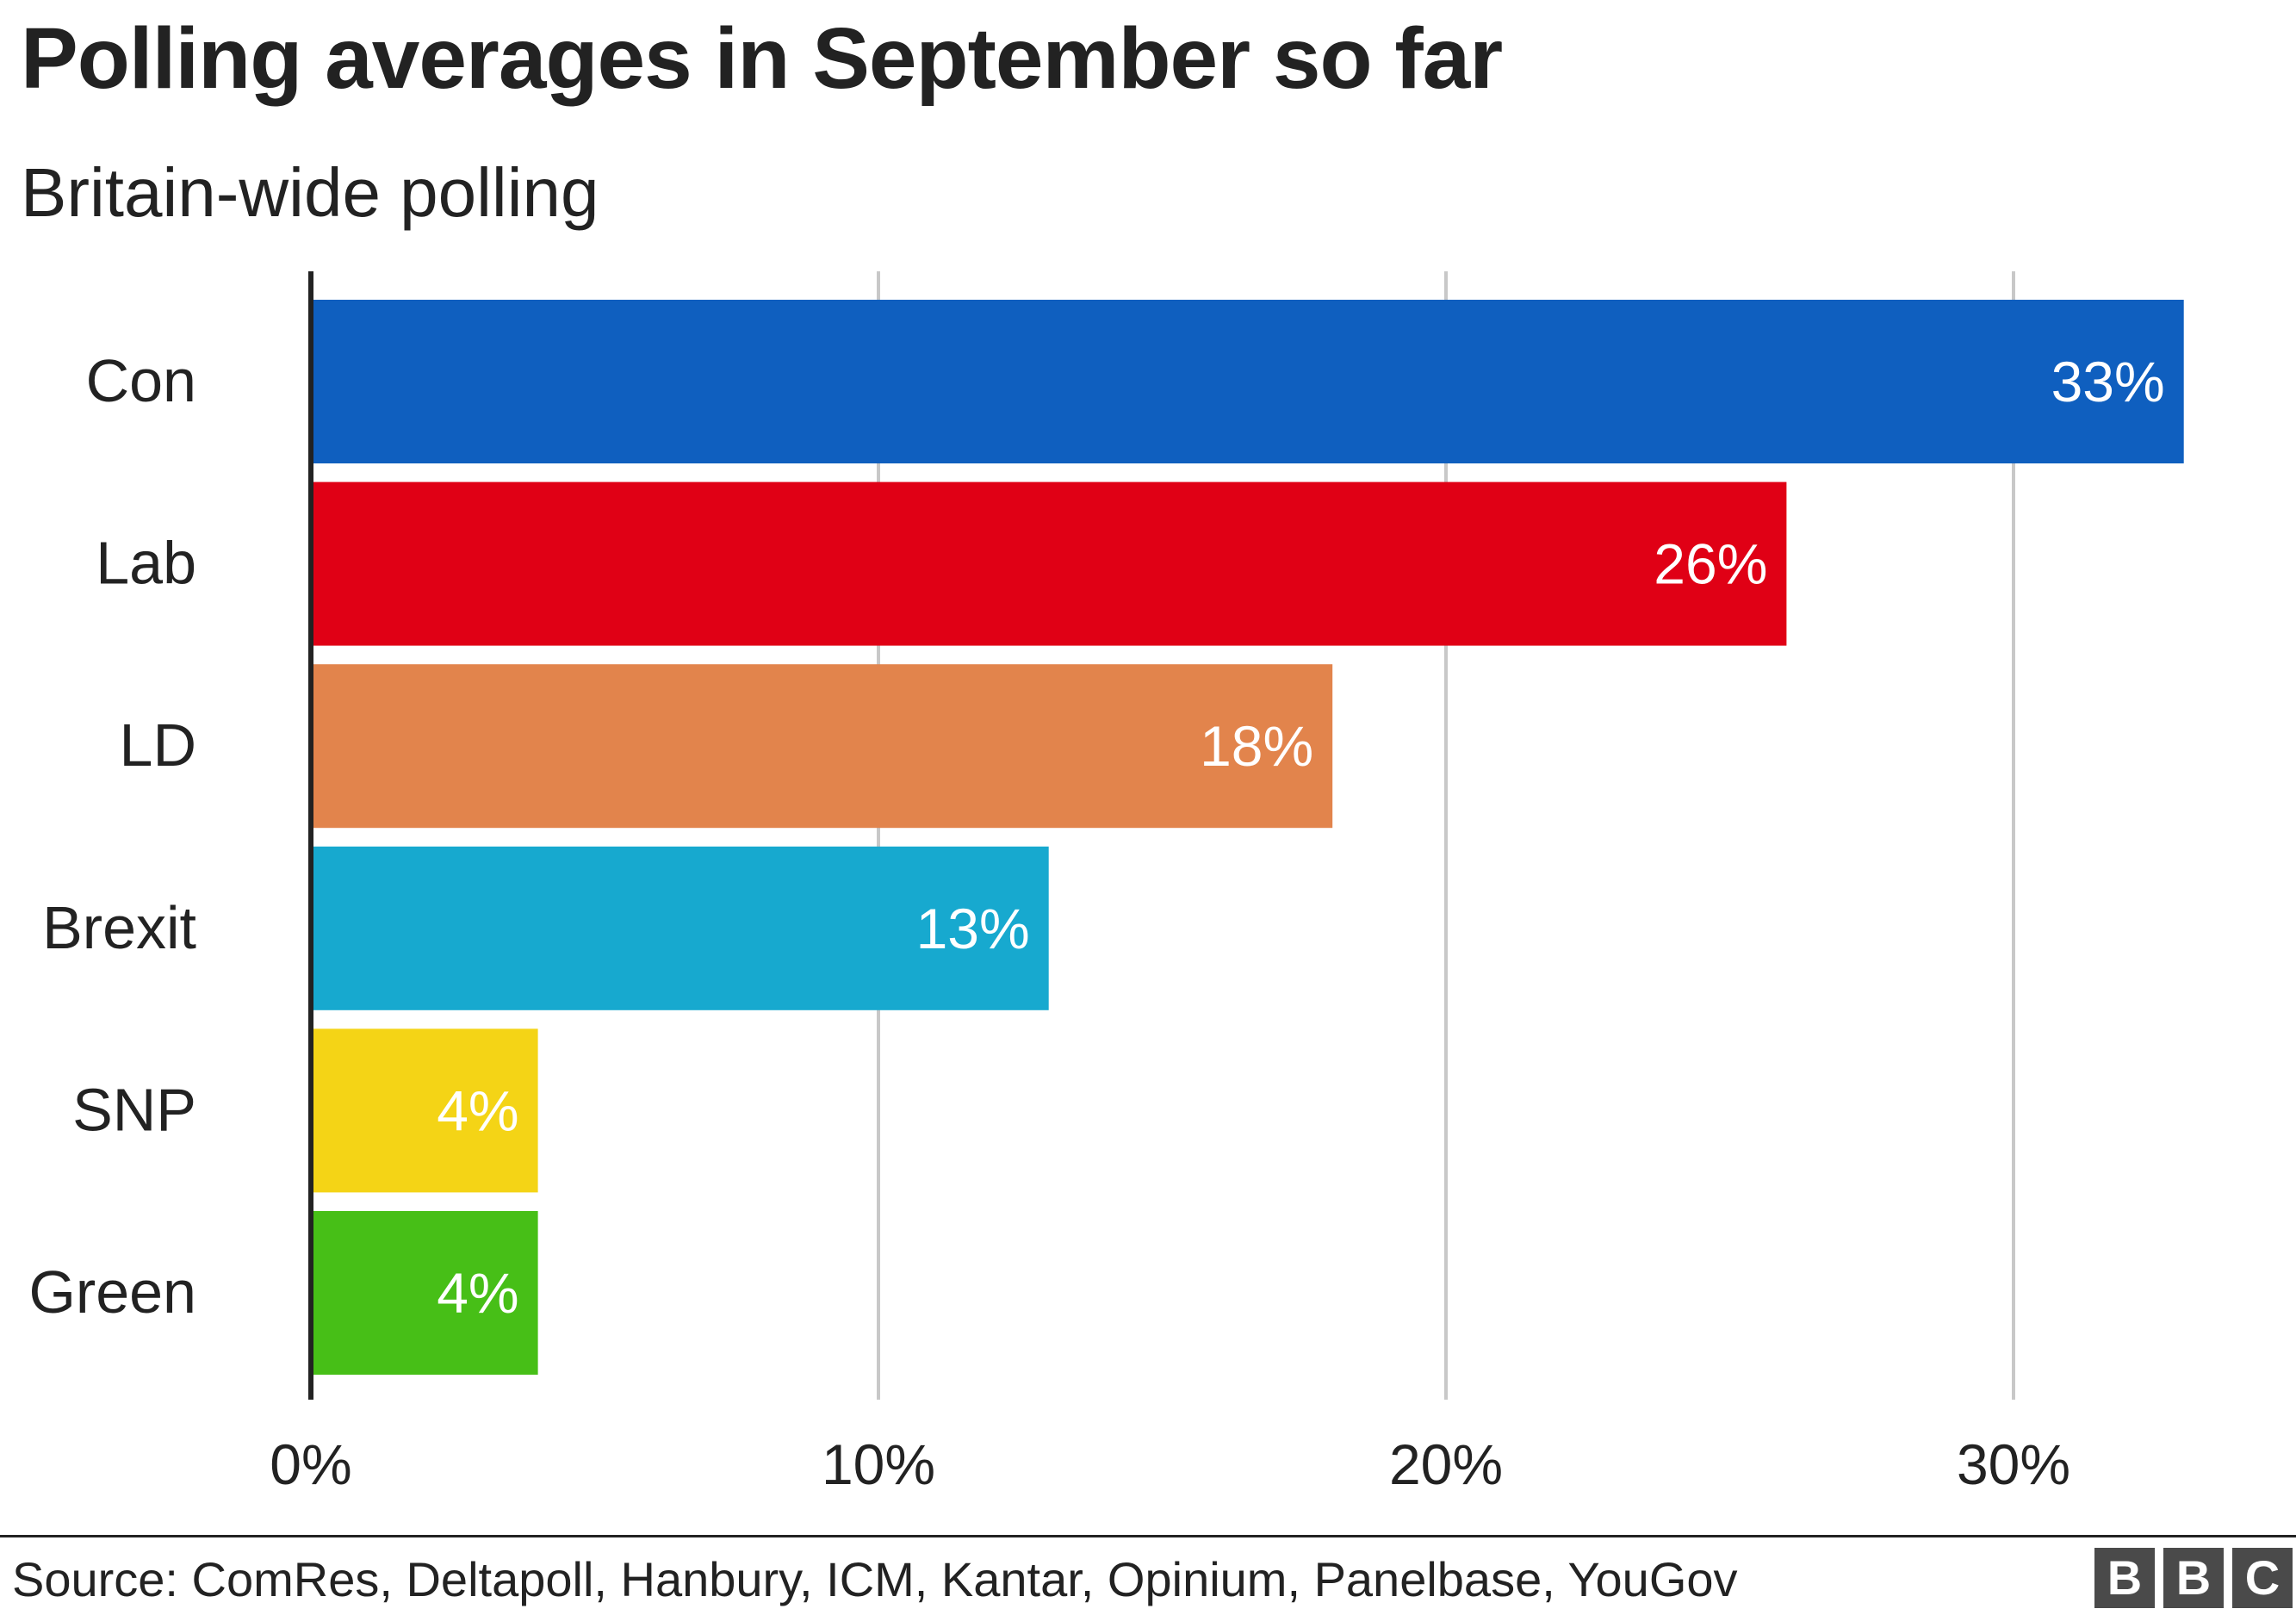  Describe the element at coordinates (141, 380) in the screenshot. I see `category-label: Con` at that location.